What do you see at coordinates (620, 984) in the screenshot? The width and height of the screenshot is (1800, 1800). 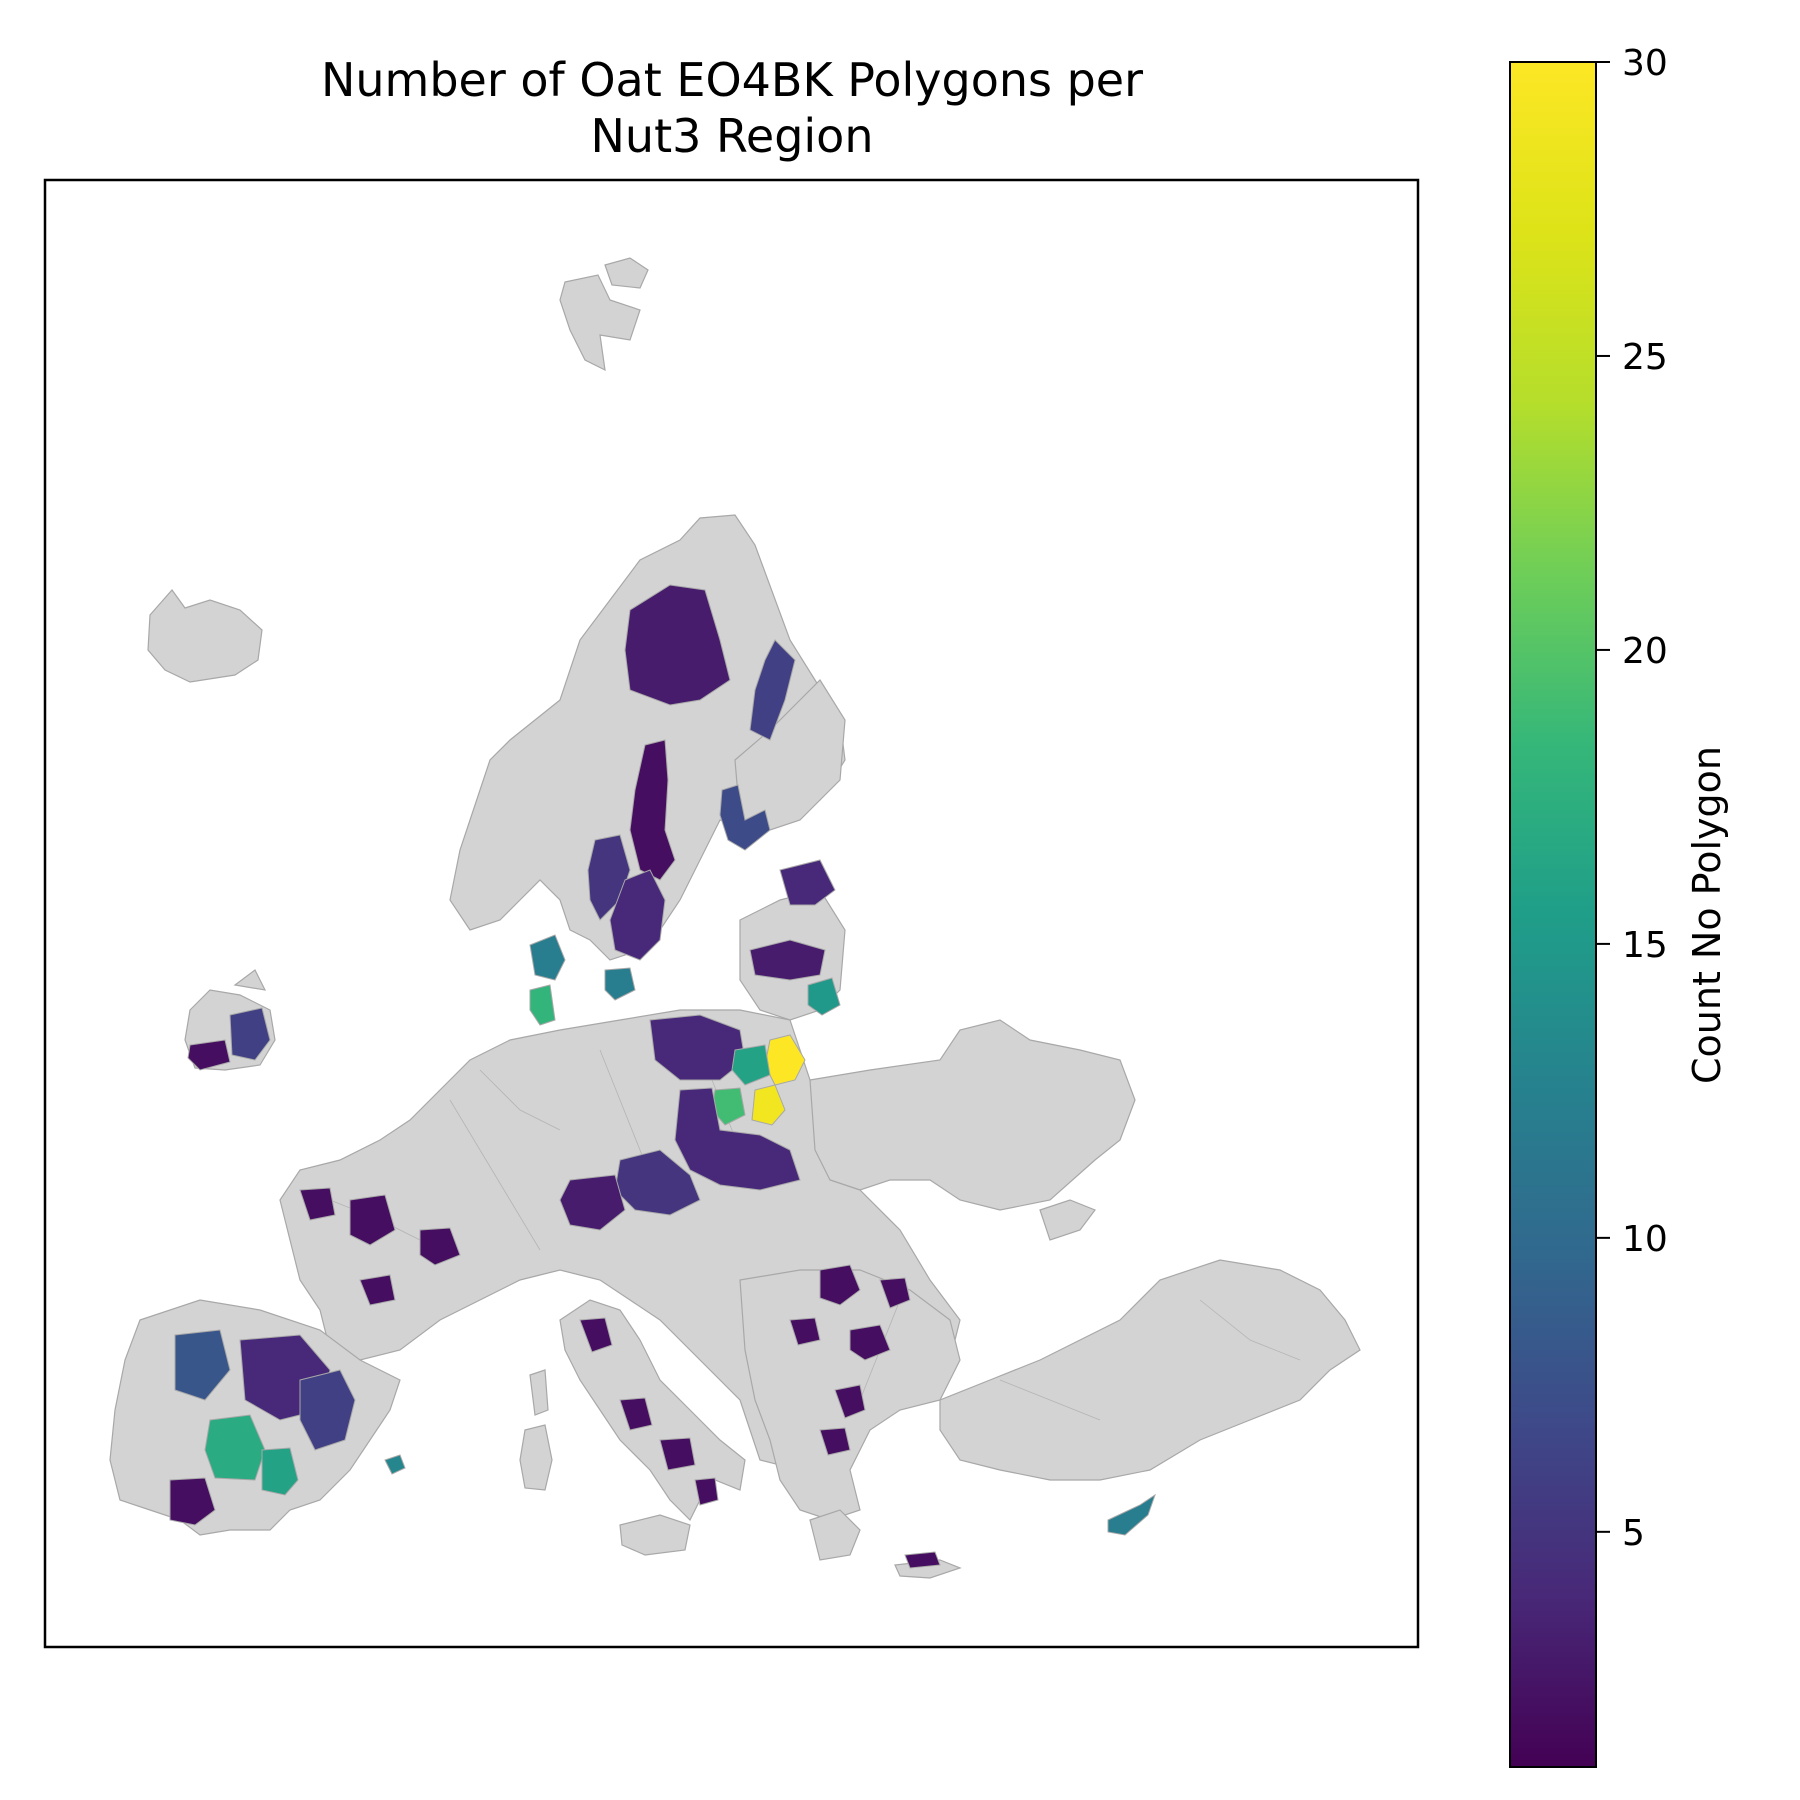 I see `region-sweden-scania` at bounding box center [620, 984].